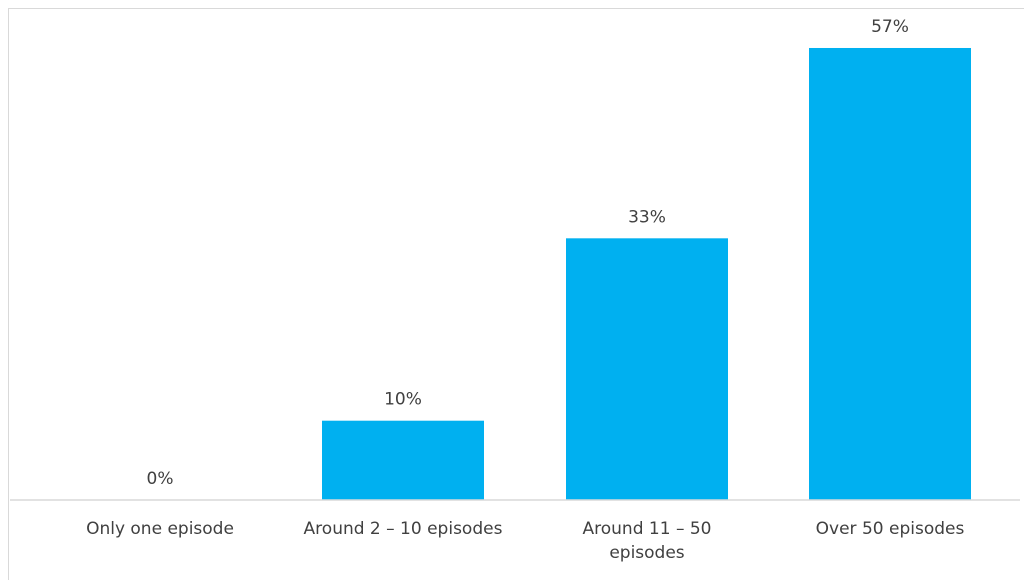 The image size is (1028, 580). I want to click on category-label-2: Around 11 – 50 episodes, so click(647, 541).